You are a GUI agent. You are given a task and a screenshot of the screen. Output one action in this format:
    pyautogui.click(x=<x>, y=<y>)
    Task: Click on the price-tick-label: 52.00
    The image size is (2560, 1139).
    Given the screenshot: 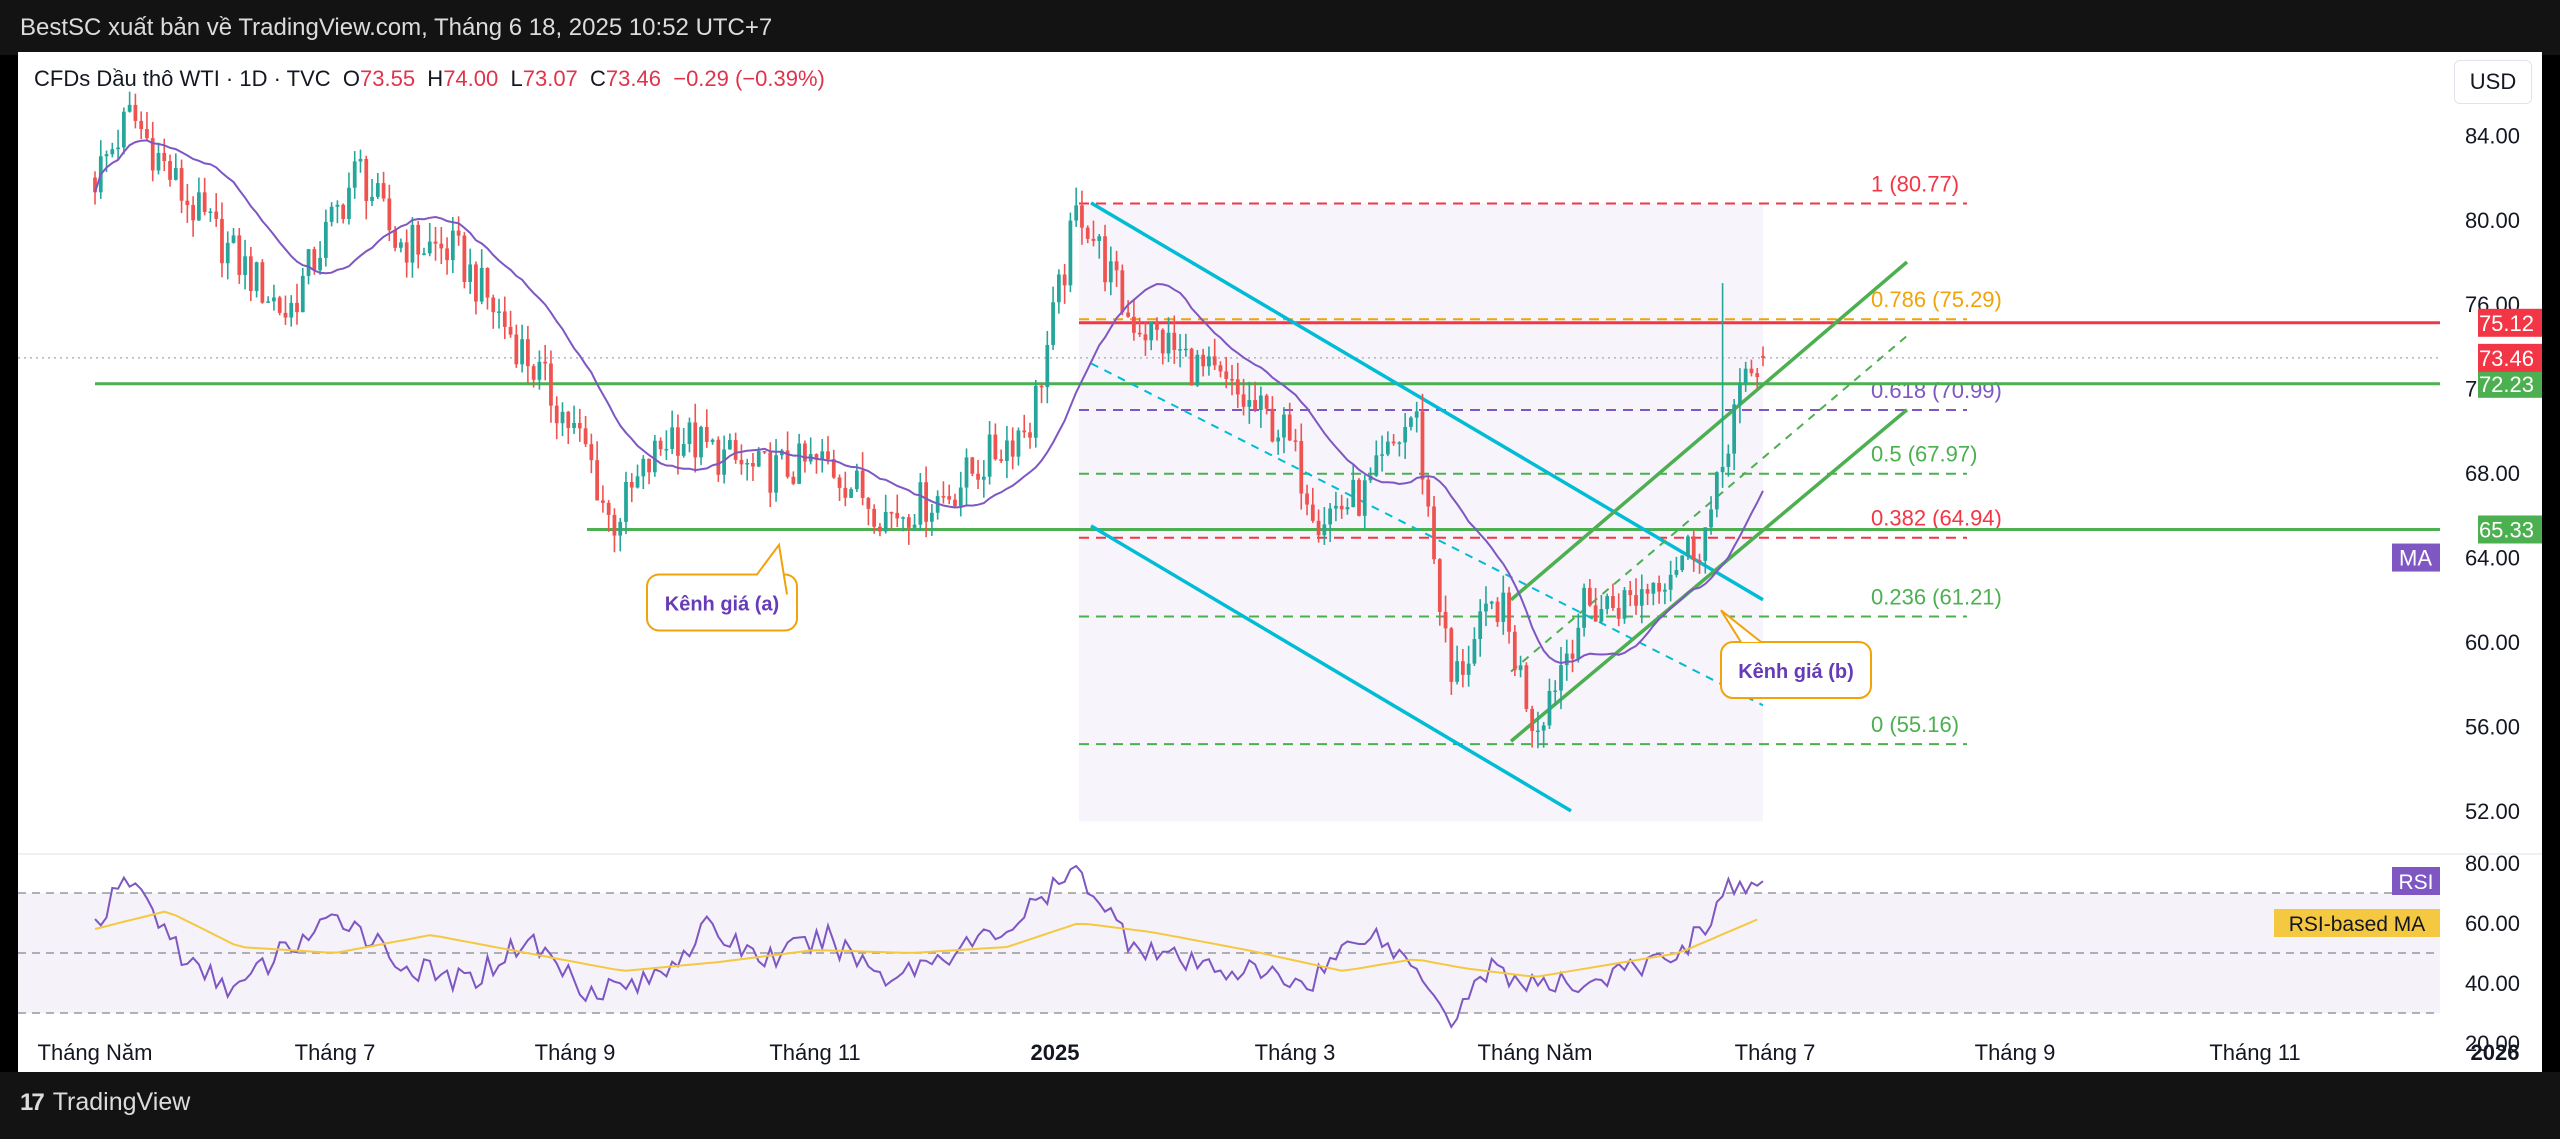 What is the action you would take?
    pyautogui.click(x=2492, y=811)
    